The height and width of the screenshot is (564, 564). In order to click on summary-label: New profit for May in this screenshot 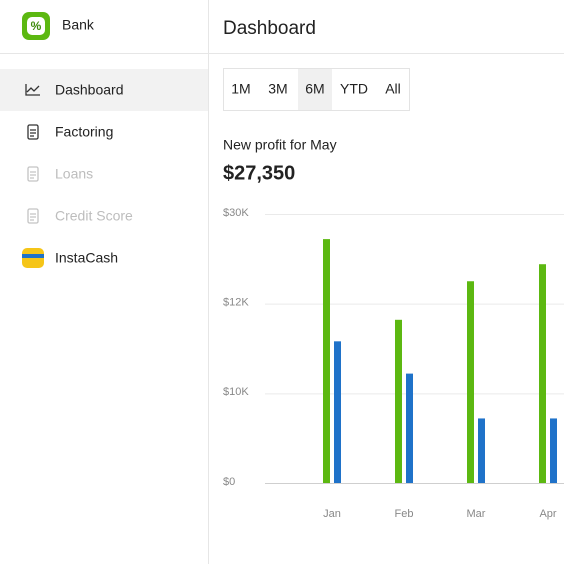, I will do `click(280, 145)`.